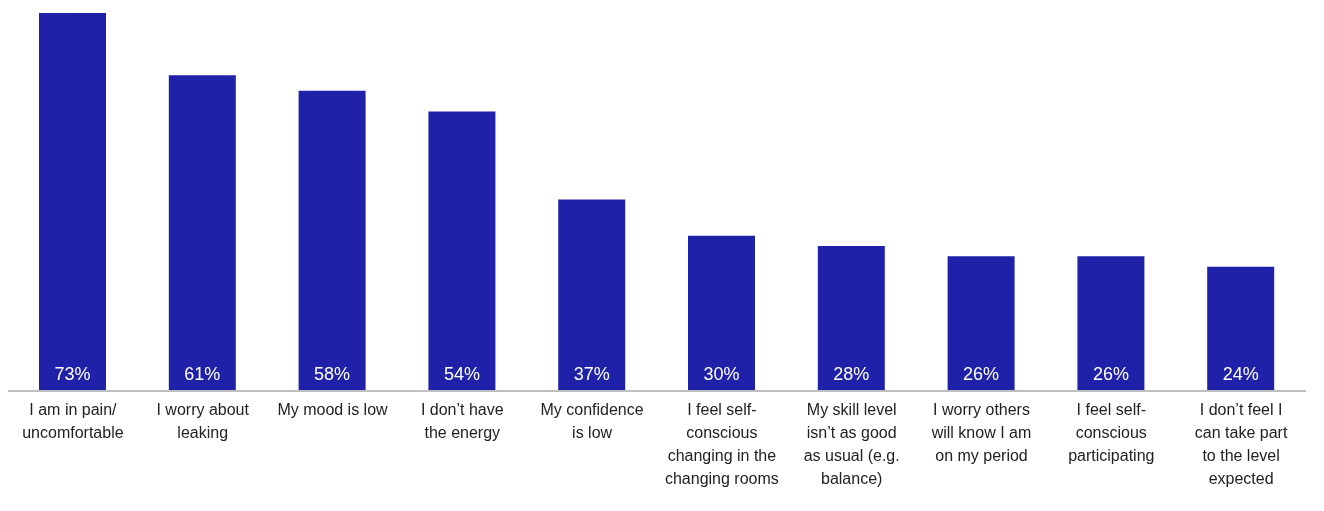 The width and height of the screenshot is (1324, 511). I want to click on data-label: 24%, so click(1240, 374).